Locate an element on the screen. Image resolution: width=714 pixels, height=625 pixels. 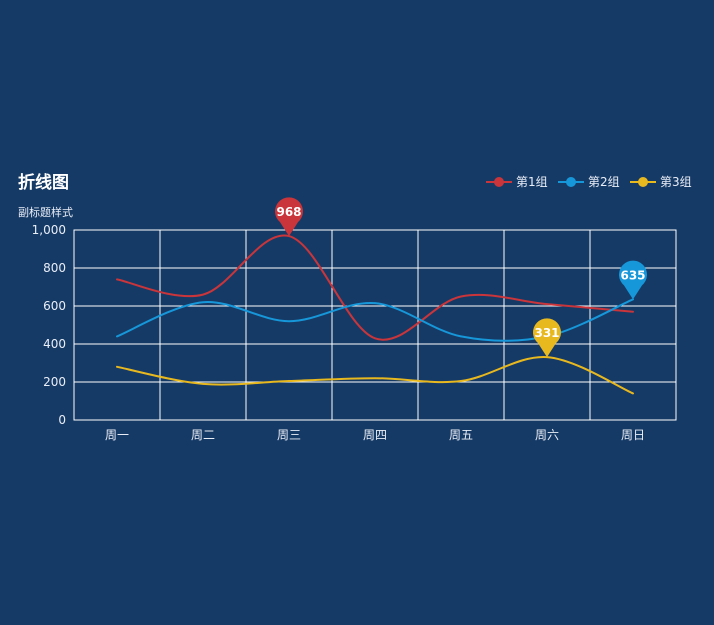
chart-title: 折线图 is located at coordinates (43, 182).